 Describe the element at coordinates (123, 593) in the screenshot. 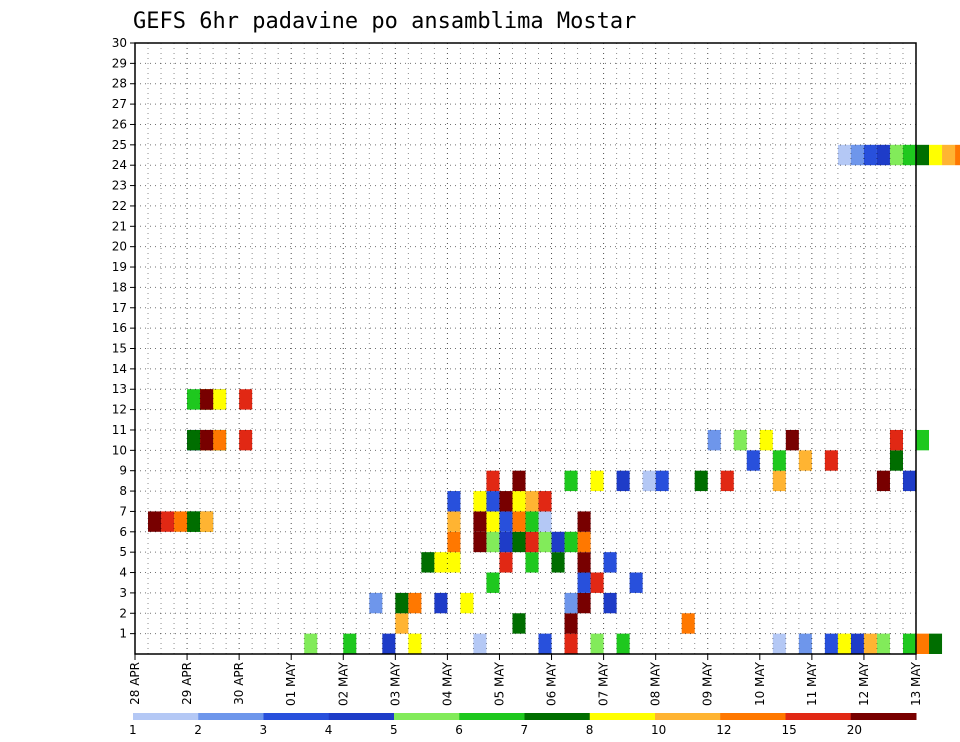

I see `y-tick-label: 3` at that location.